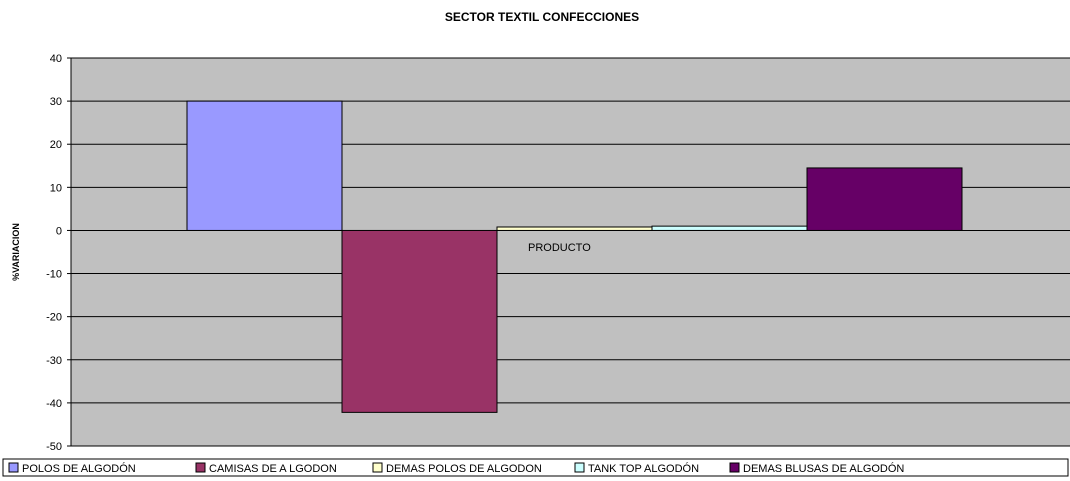  Describe the element at coordinates (54, 361) in the screenshot. I see `y-tick-label: -30` at that location.